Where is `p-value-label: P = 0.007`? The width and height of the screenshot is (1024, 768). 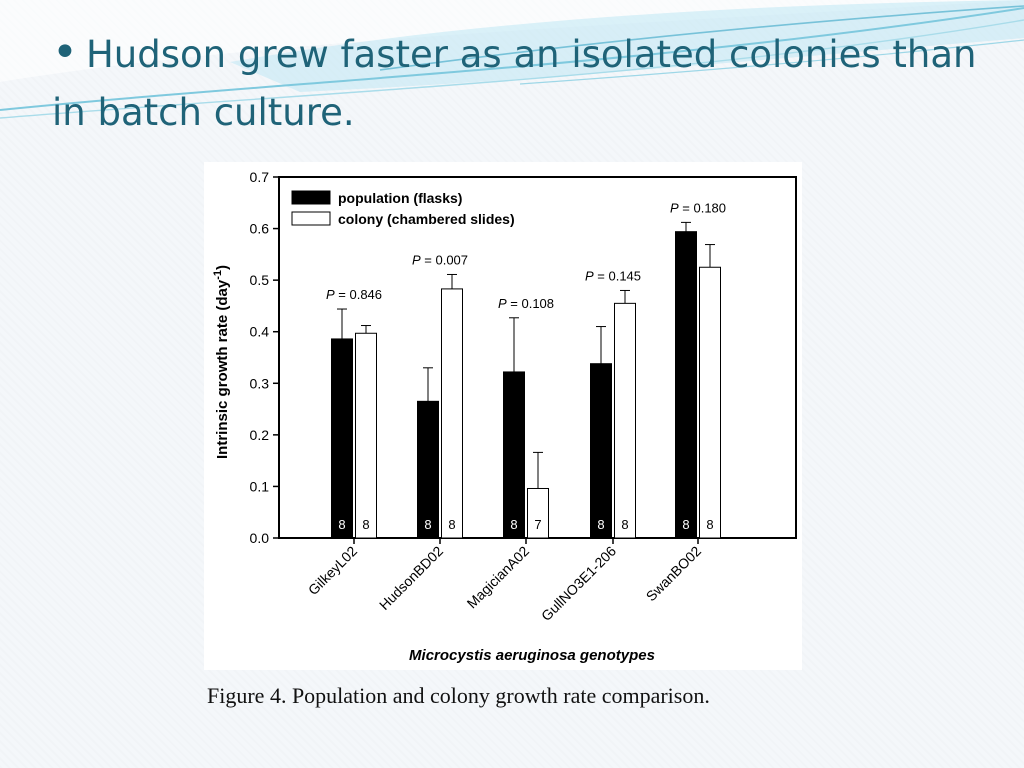 p-value-label: P = 0.007 is located at coordinates (440, 259).